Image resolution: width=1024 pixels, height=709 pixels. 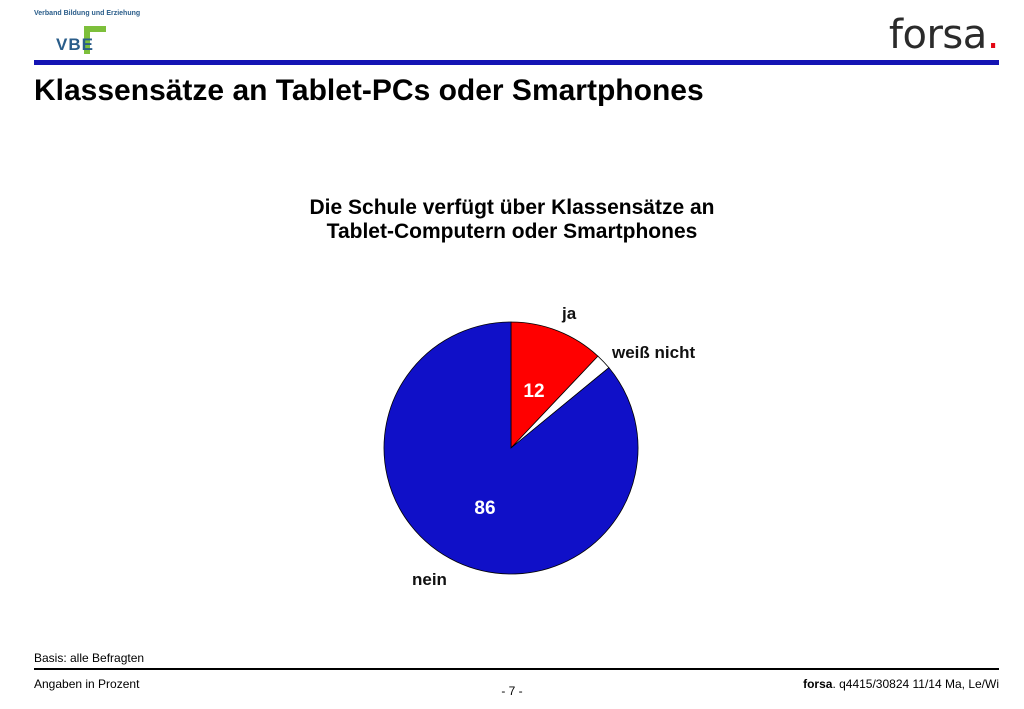 What do you see at coordinates (429, 579) in the screenshot?
I see `label-nein: nein` at bounding box center [429, 579].